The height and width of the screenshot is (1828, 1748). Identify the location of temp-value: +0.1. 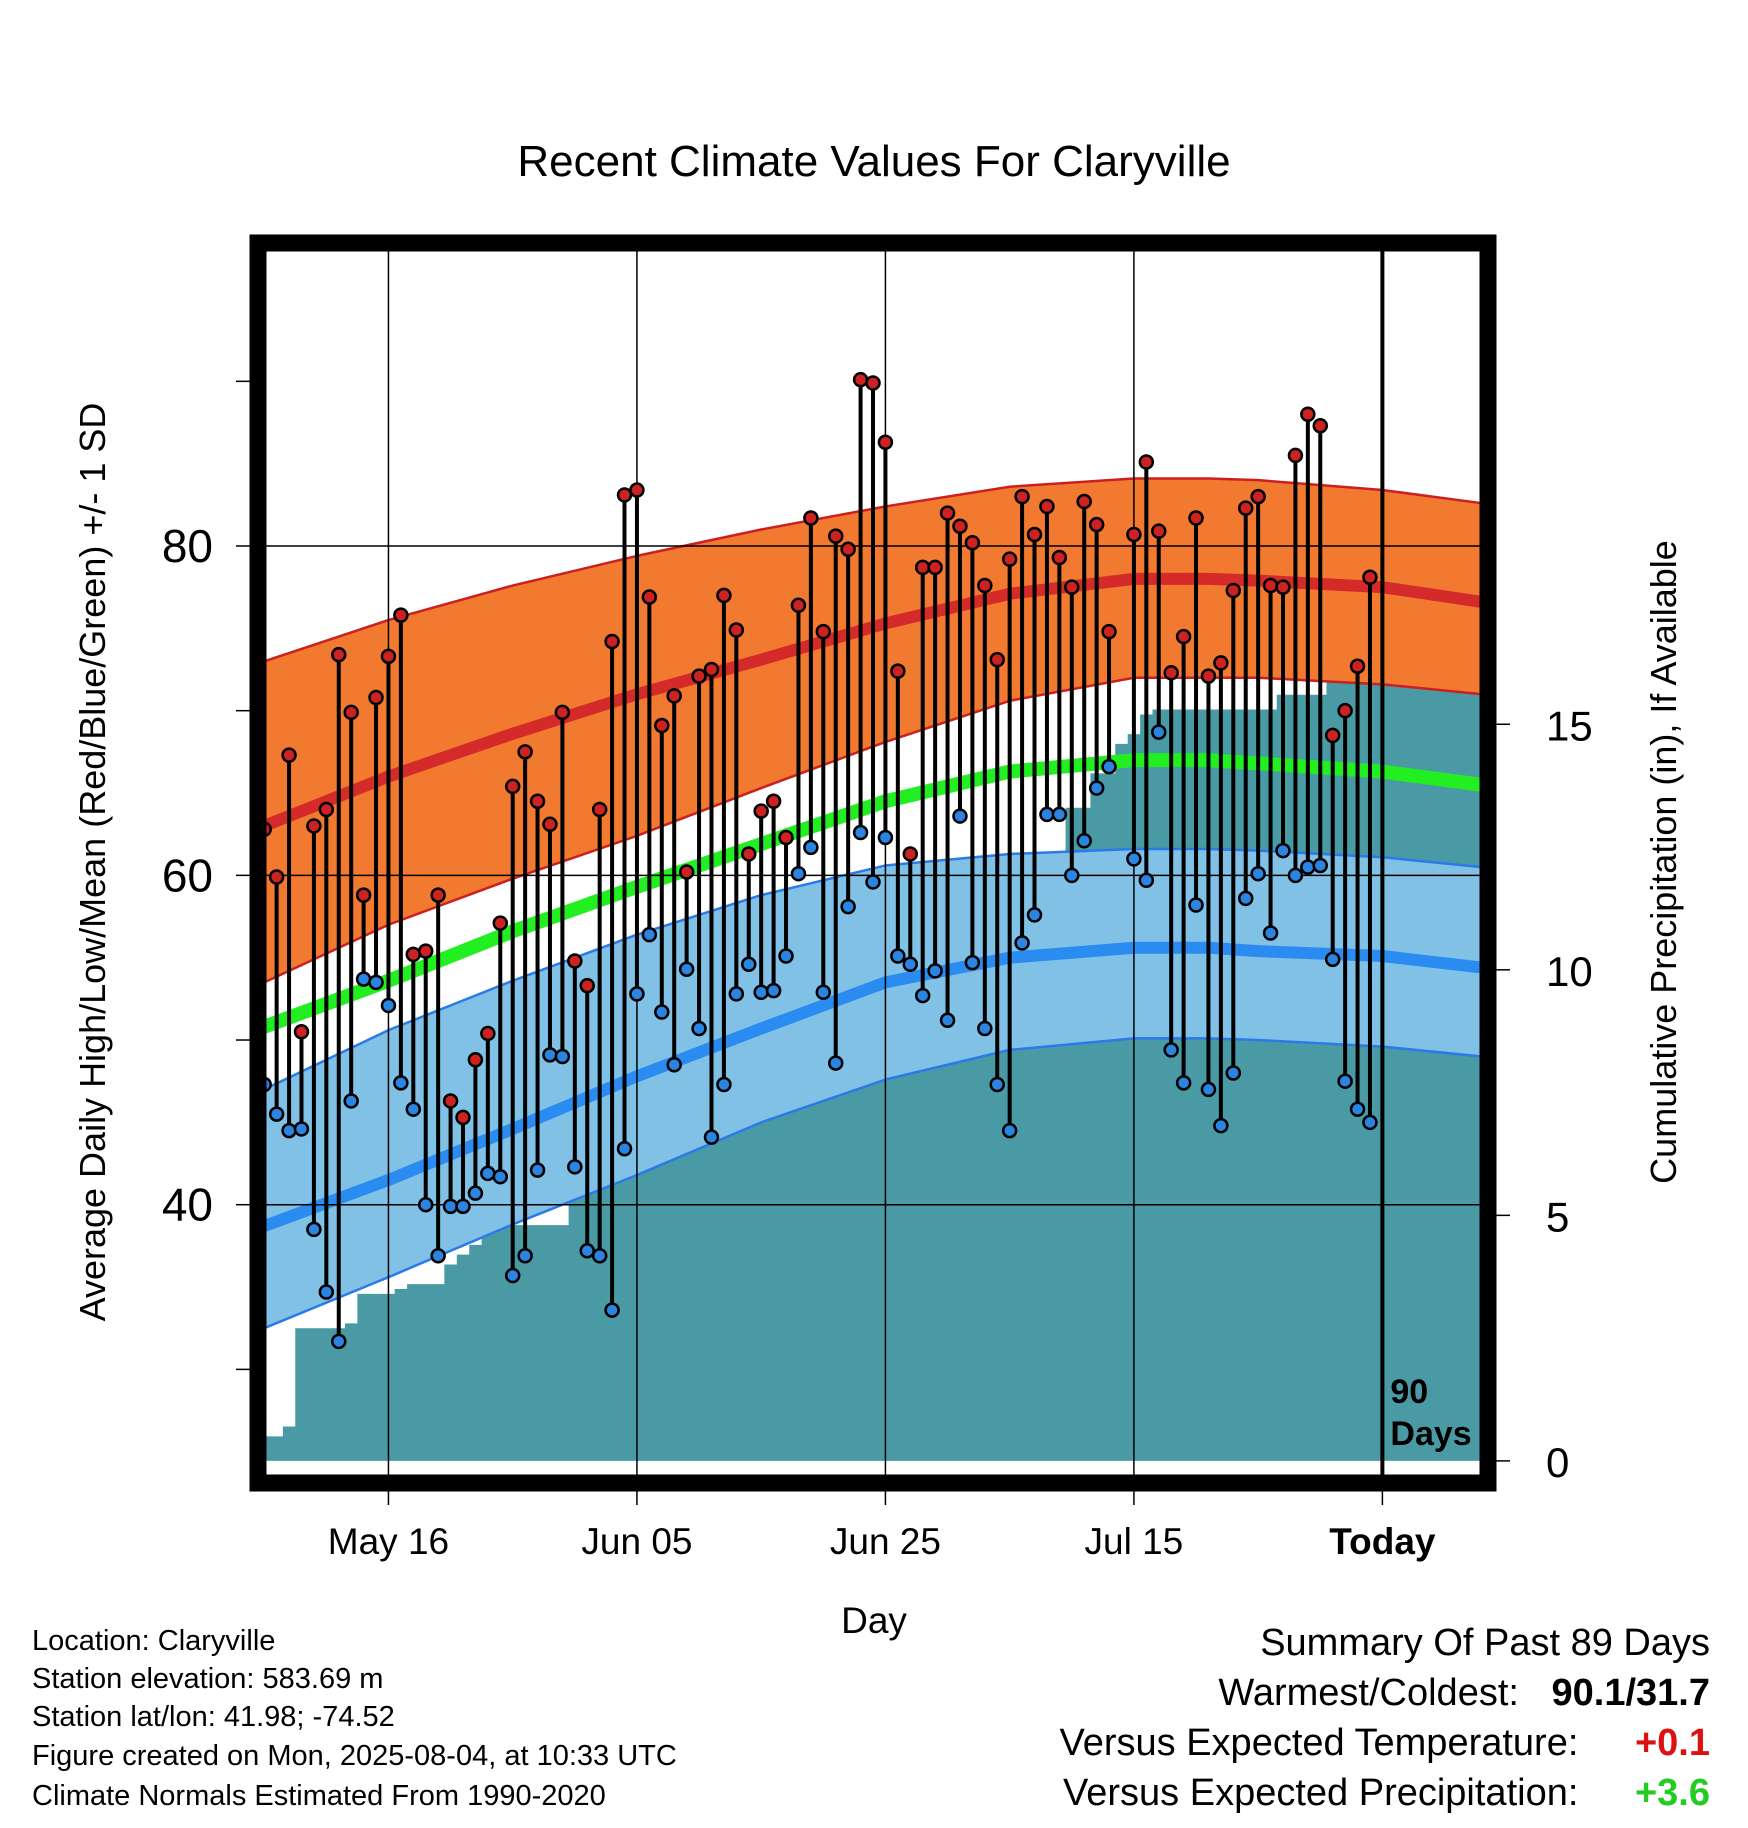
(1672, 1743).